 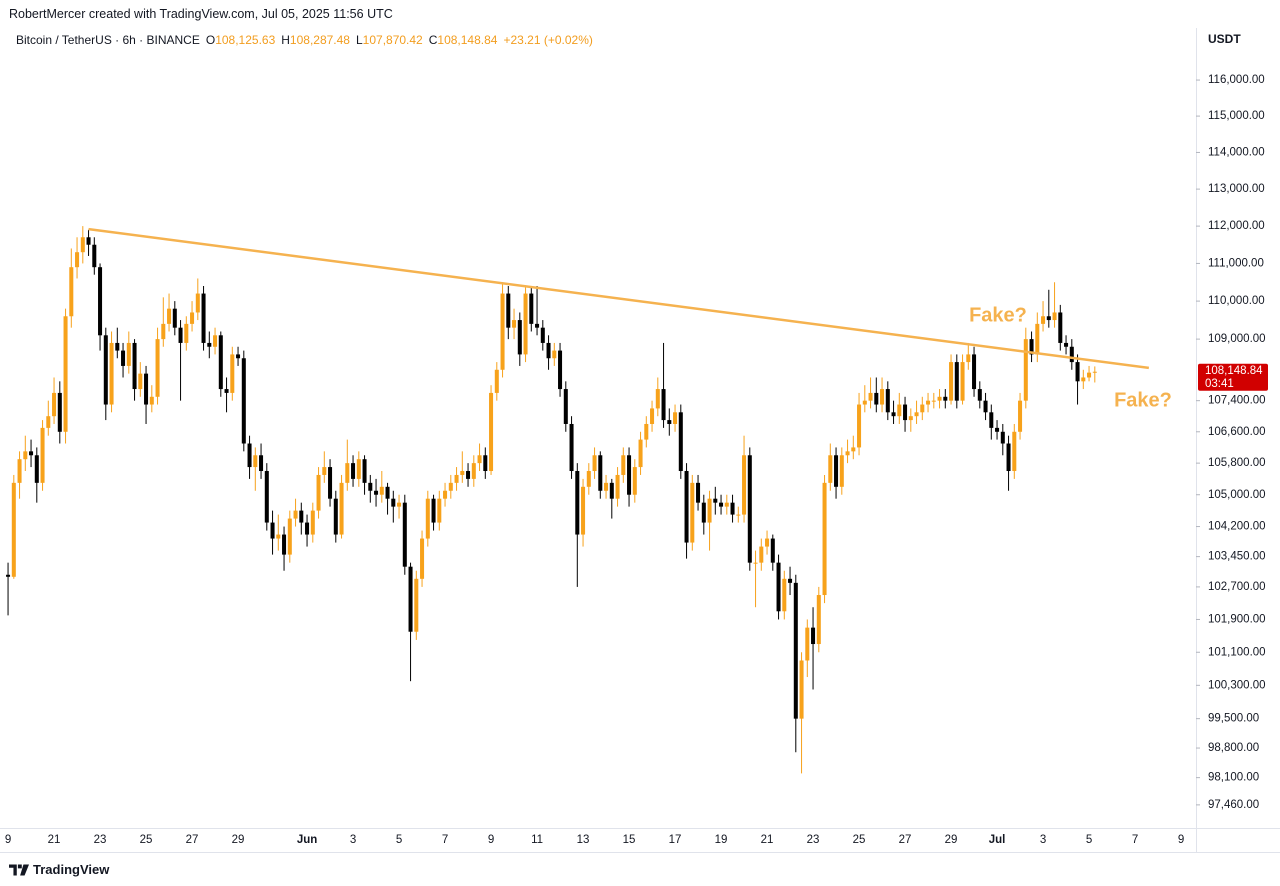 What do you see at coordinates (1237, 685) in the screenshot?
I see `y-tick-label: 100,300.00` at bounding box center [1237, 685].